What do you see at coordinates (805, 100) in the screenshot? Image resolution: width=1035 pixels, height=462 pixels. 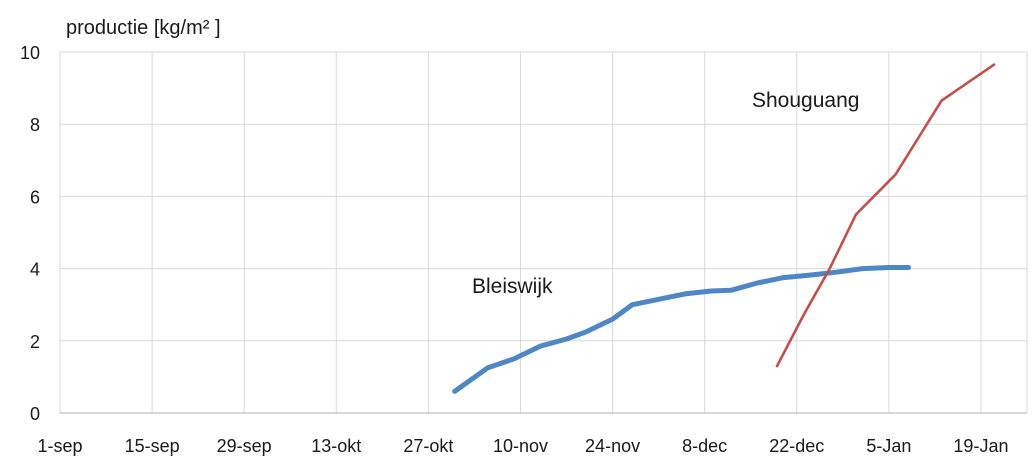 I see `series-label-shouguang: Shouguang` at bounding box center [805, 100].